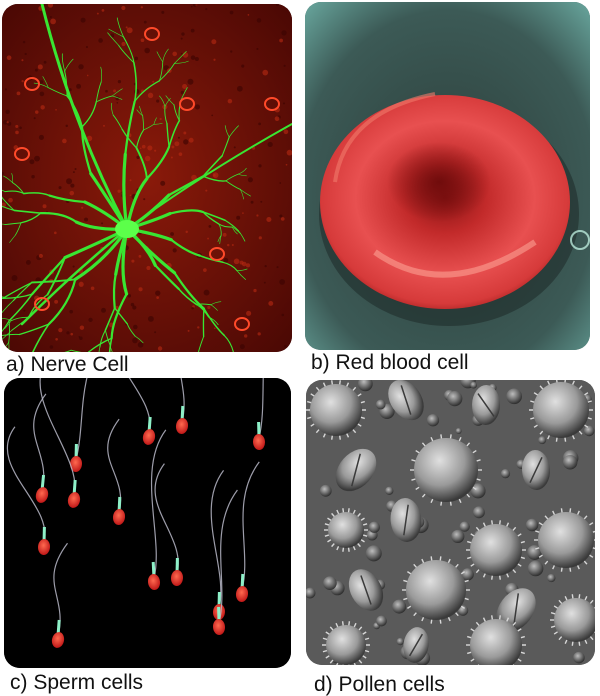  Describe the element at coordinates (67, 364) in the screenshot. I see `caption-nerve-cell: a) Nerve Cell` at that location.